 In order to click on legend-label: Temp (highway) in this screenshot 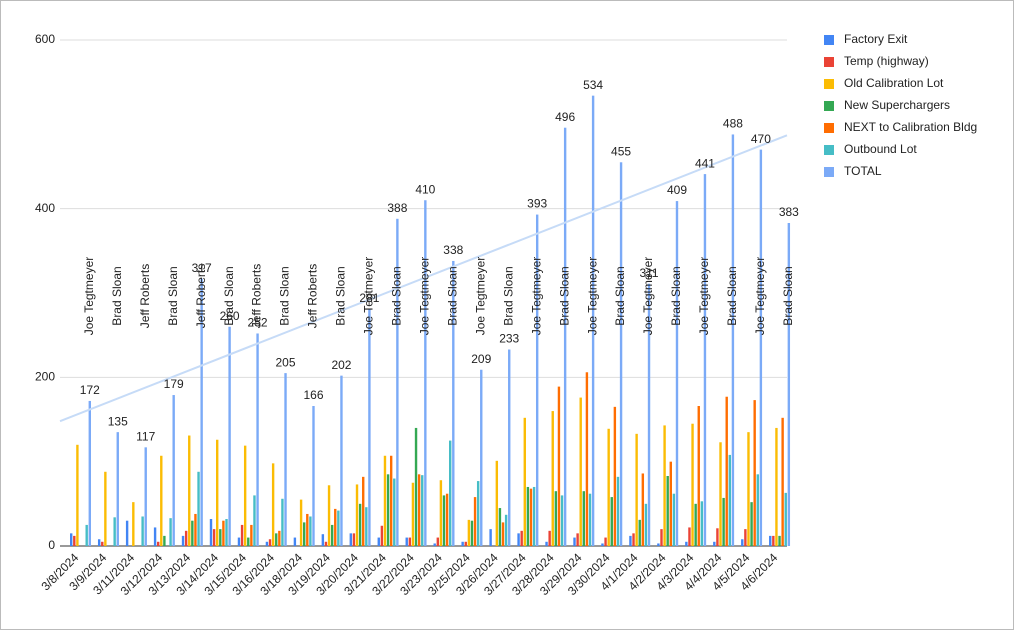, I will do `click(886, 61)`.